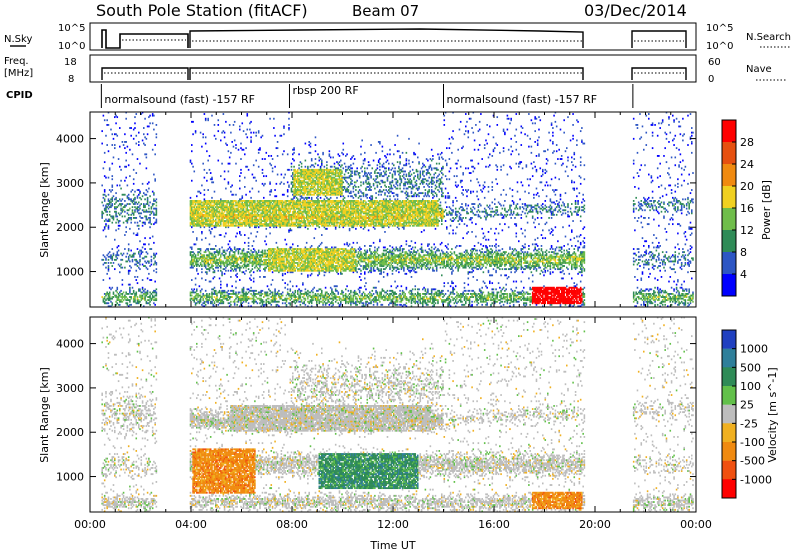  Describe the element at coordinates (71, 28) in the screenshot. I see `noise-left-tick-top: 10^5` at that location.